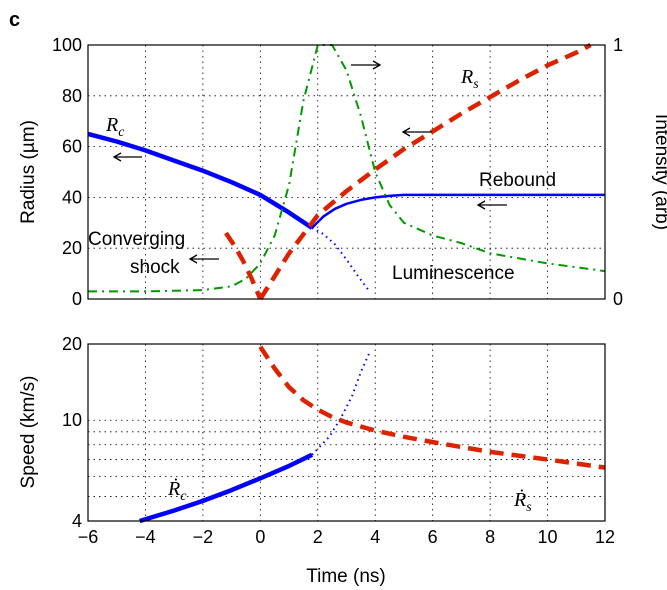 Image resolution: width=667 pixels, height=590 pixels. What do you see at coordinates (203, 537) in the screenshot?
I see `x-tick-label: −2` at bounding box center [203, 537].